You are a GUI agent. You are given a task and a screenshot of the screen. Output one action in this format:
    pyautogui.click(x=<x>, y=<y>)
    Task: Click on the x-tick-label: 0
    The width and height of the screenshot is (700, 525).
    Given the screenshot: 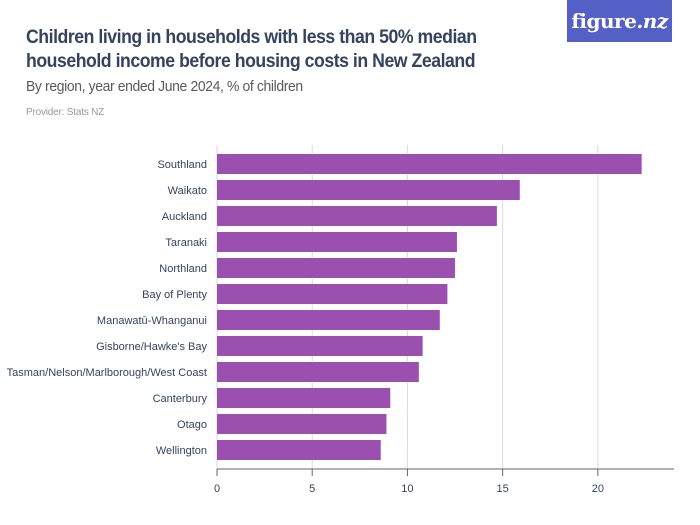 What is the action you would take?
    pyautogui.click(x=217, y=489)
    